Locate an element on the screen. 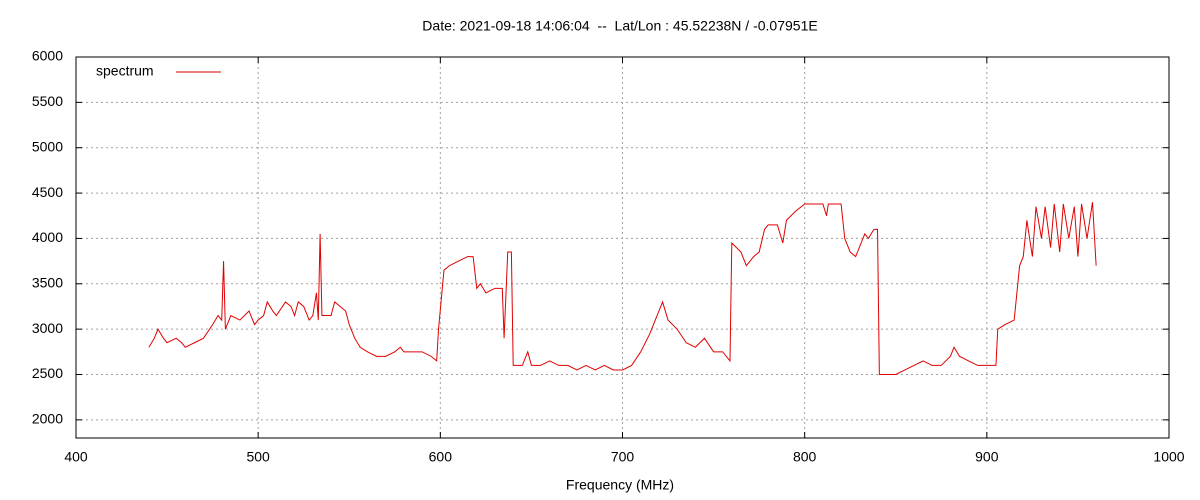 The image size is (1200, 500). y-tick-label: 5500 is located at coordinates (47, 101).